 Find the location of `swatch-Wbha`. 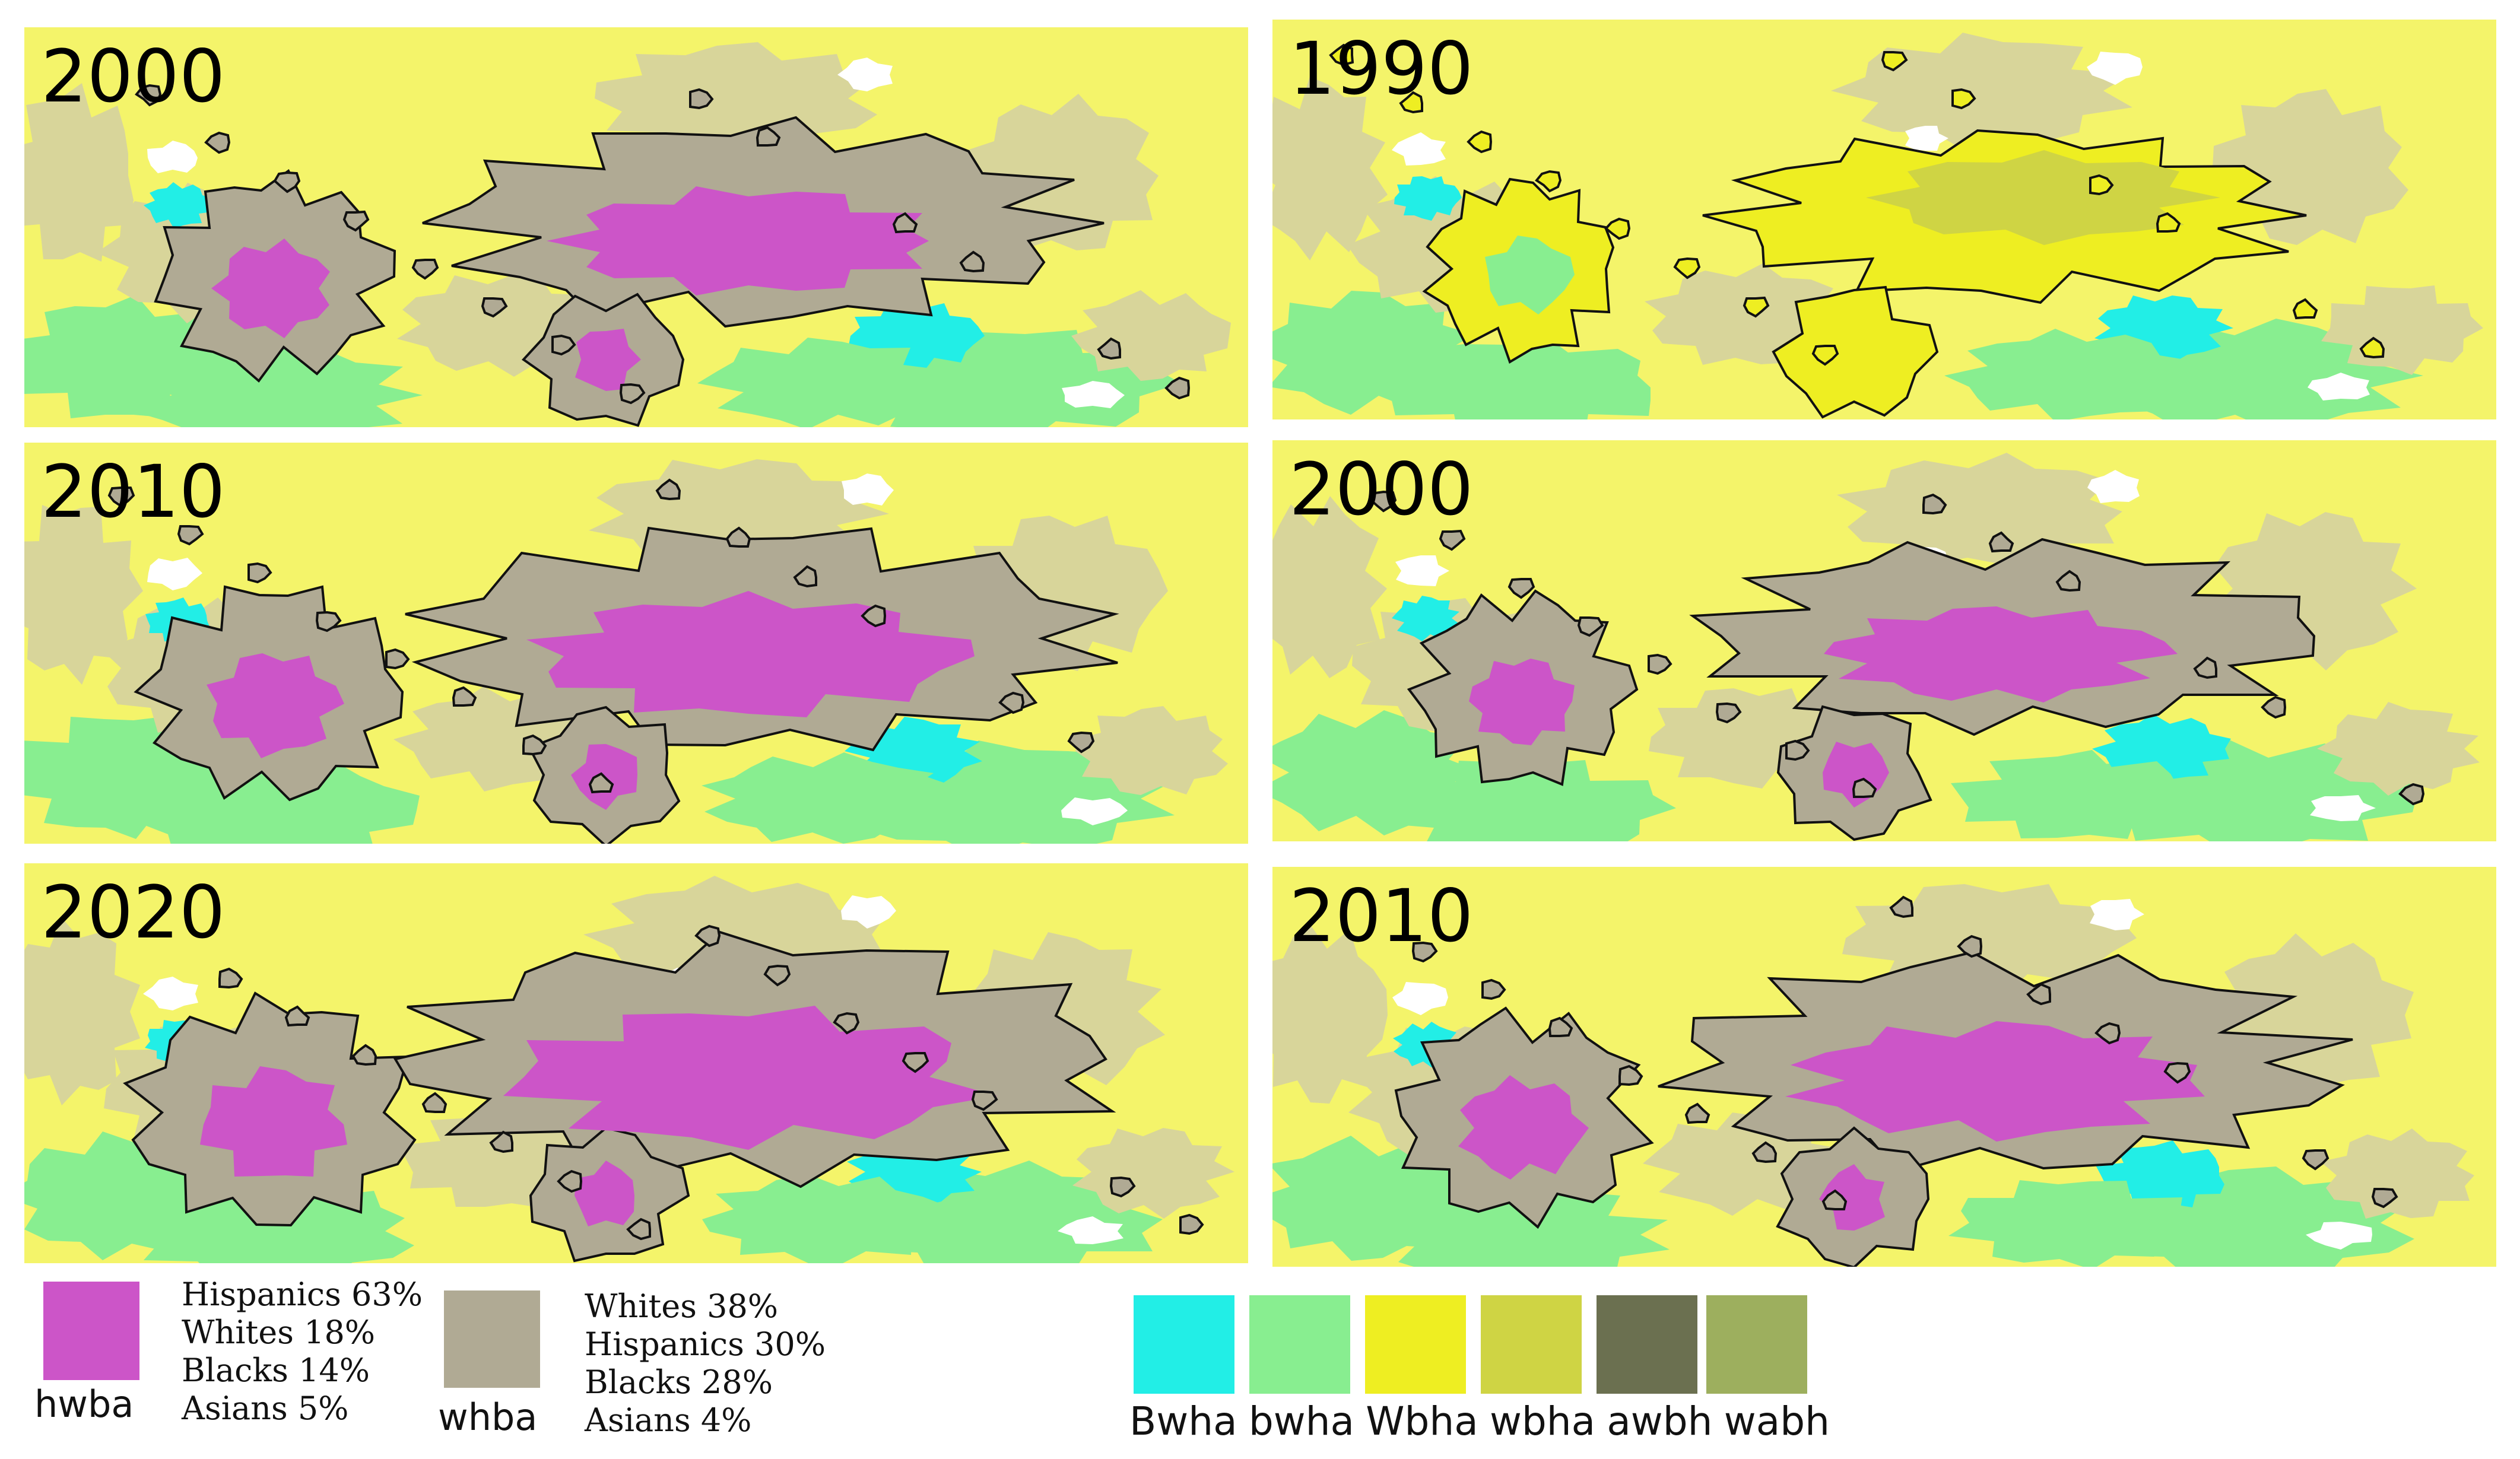

swatch-Wbha is located at coordinates (1415, 1344).